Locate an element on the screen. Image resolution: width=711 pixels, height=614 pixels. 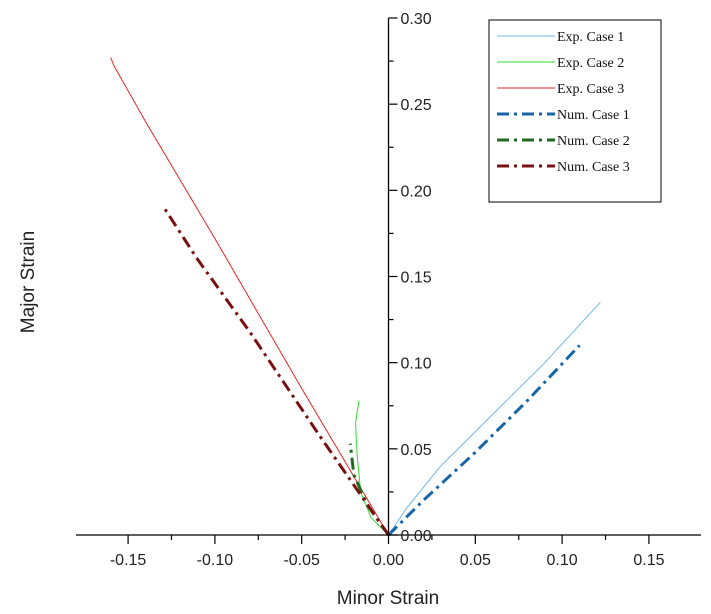
x-tick-label: 0.05 is located at coordinates (475, 560).